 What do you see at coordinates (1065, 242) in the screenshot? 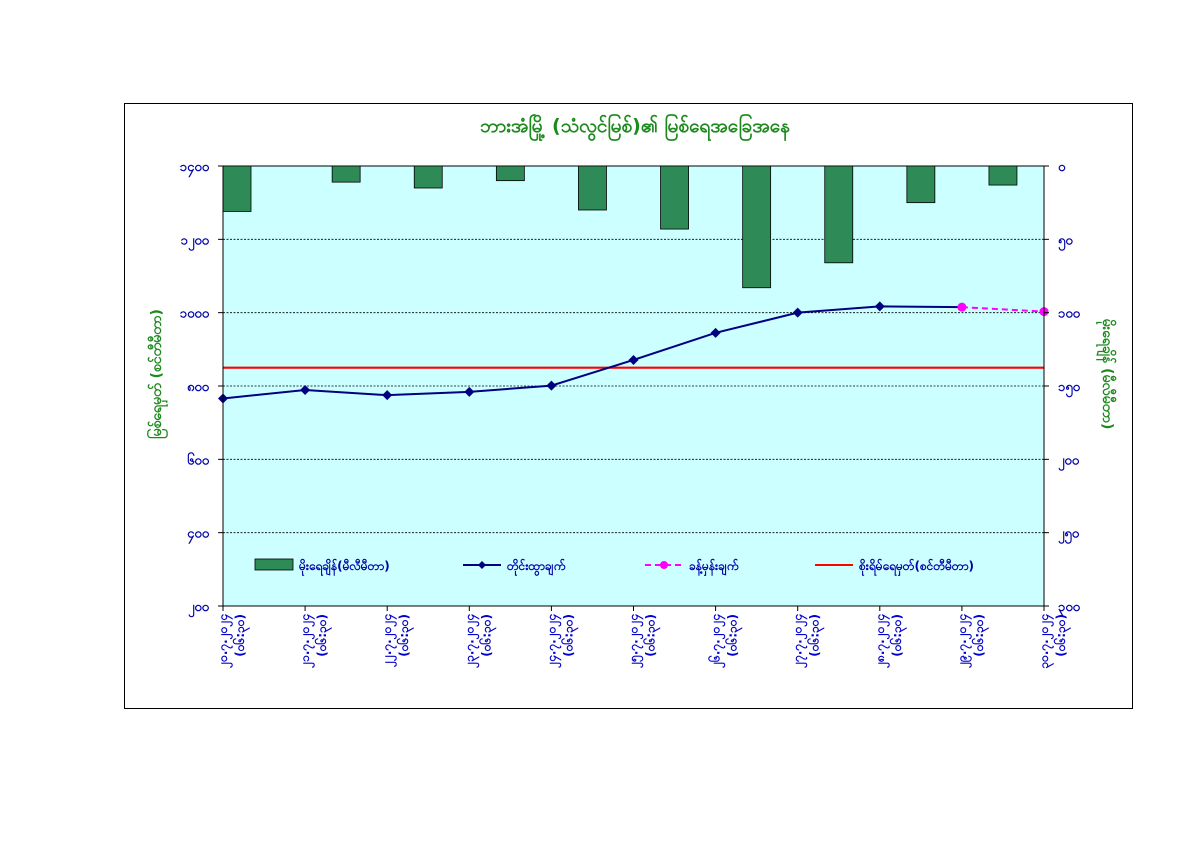
I see `right-tick-label: ၅၀` at bounding box center [1065, 242].